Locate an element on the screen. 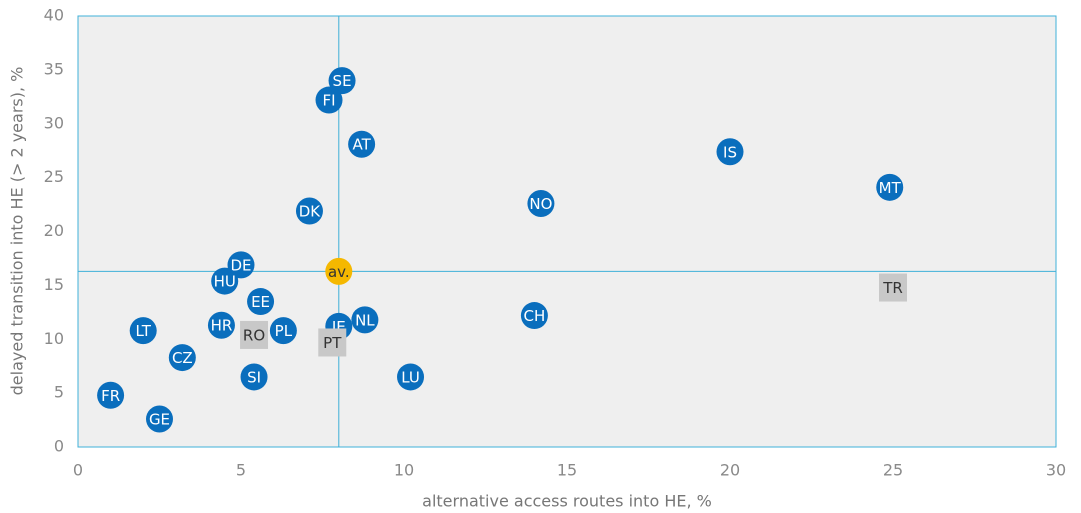 This screenshot has height=513, width=1081. point-label: DK is located at coordinates (310, 212).